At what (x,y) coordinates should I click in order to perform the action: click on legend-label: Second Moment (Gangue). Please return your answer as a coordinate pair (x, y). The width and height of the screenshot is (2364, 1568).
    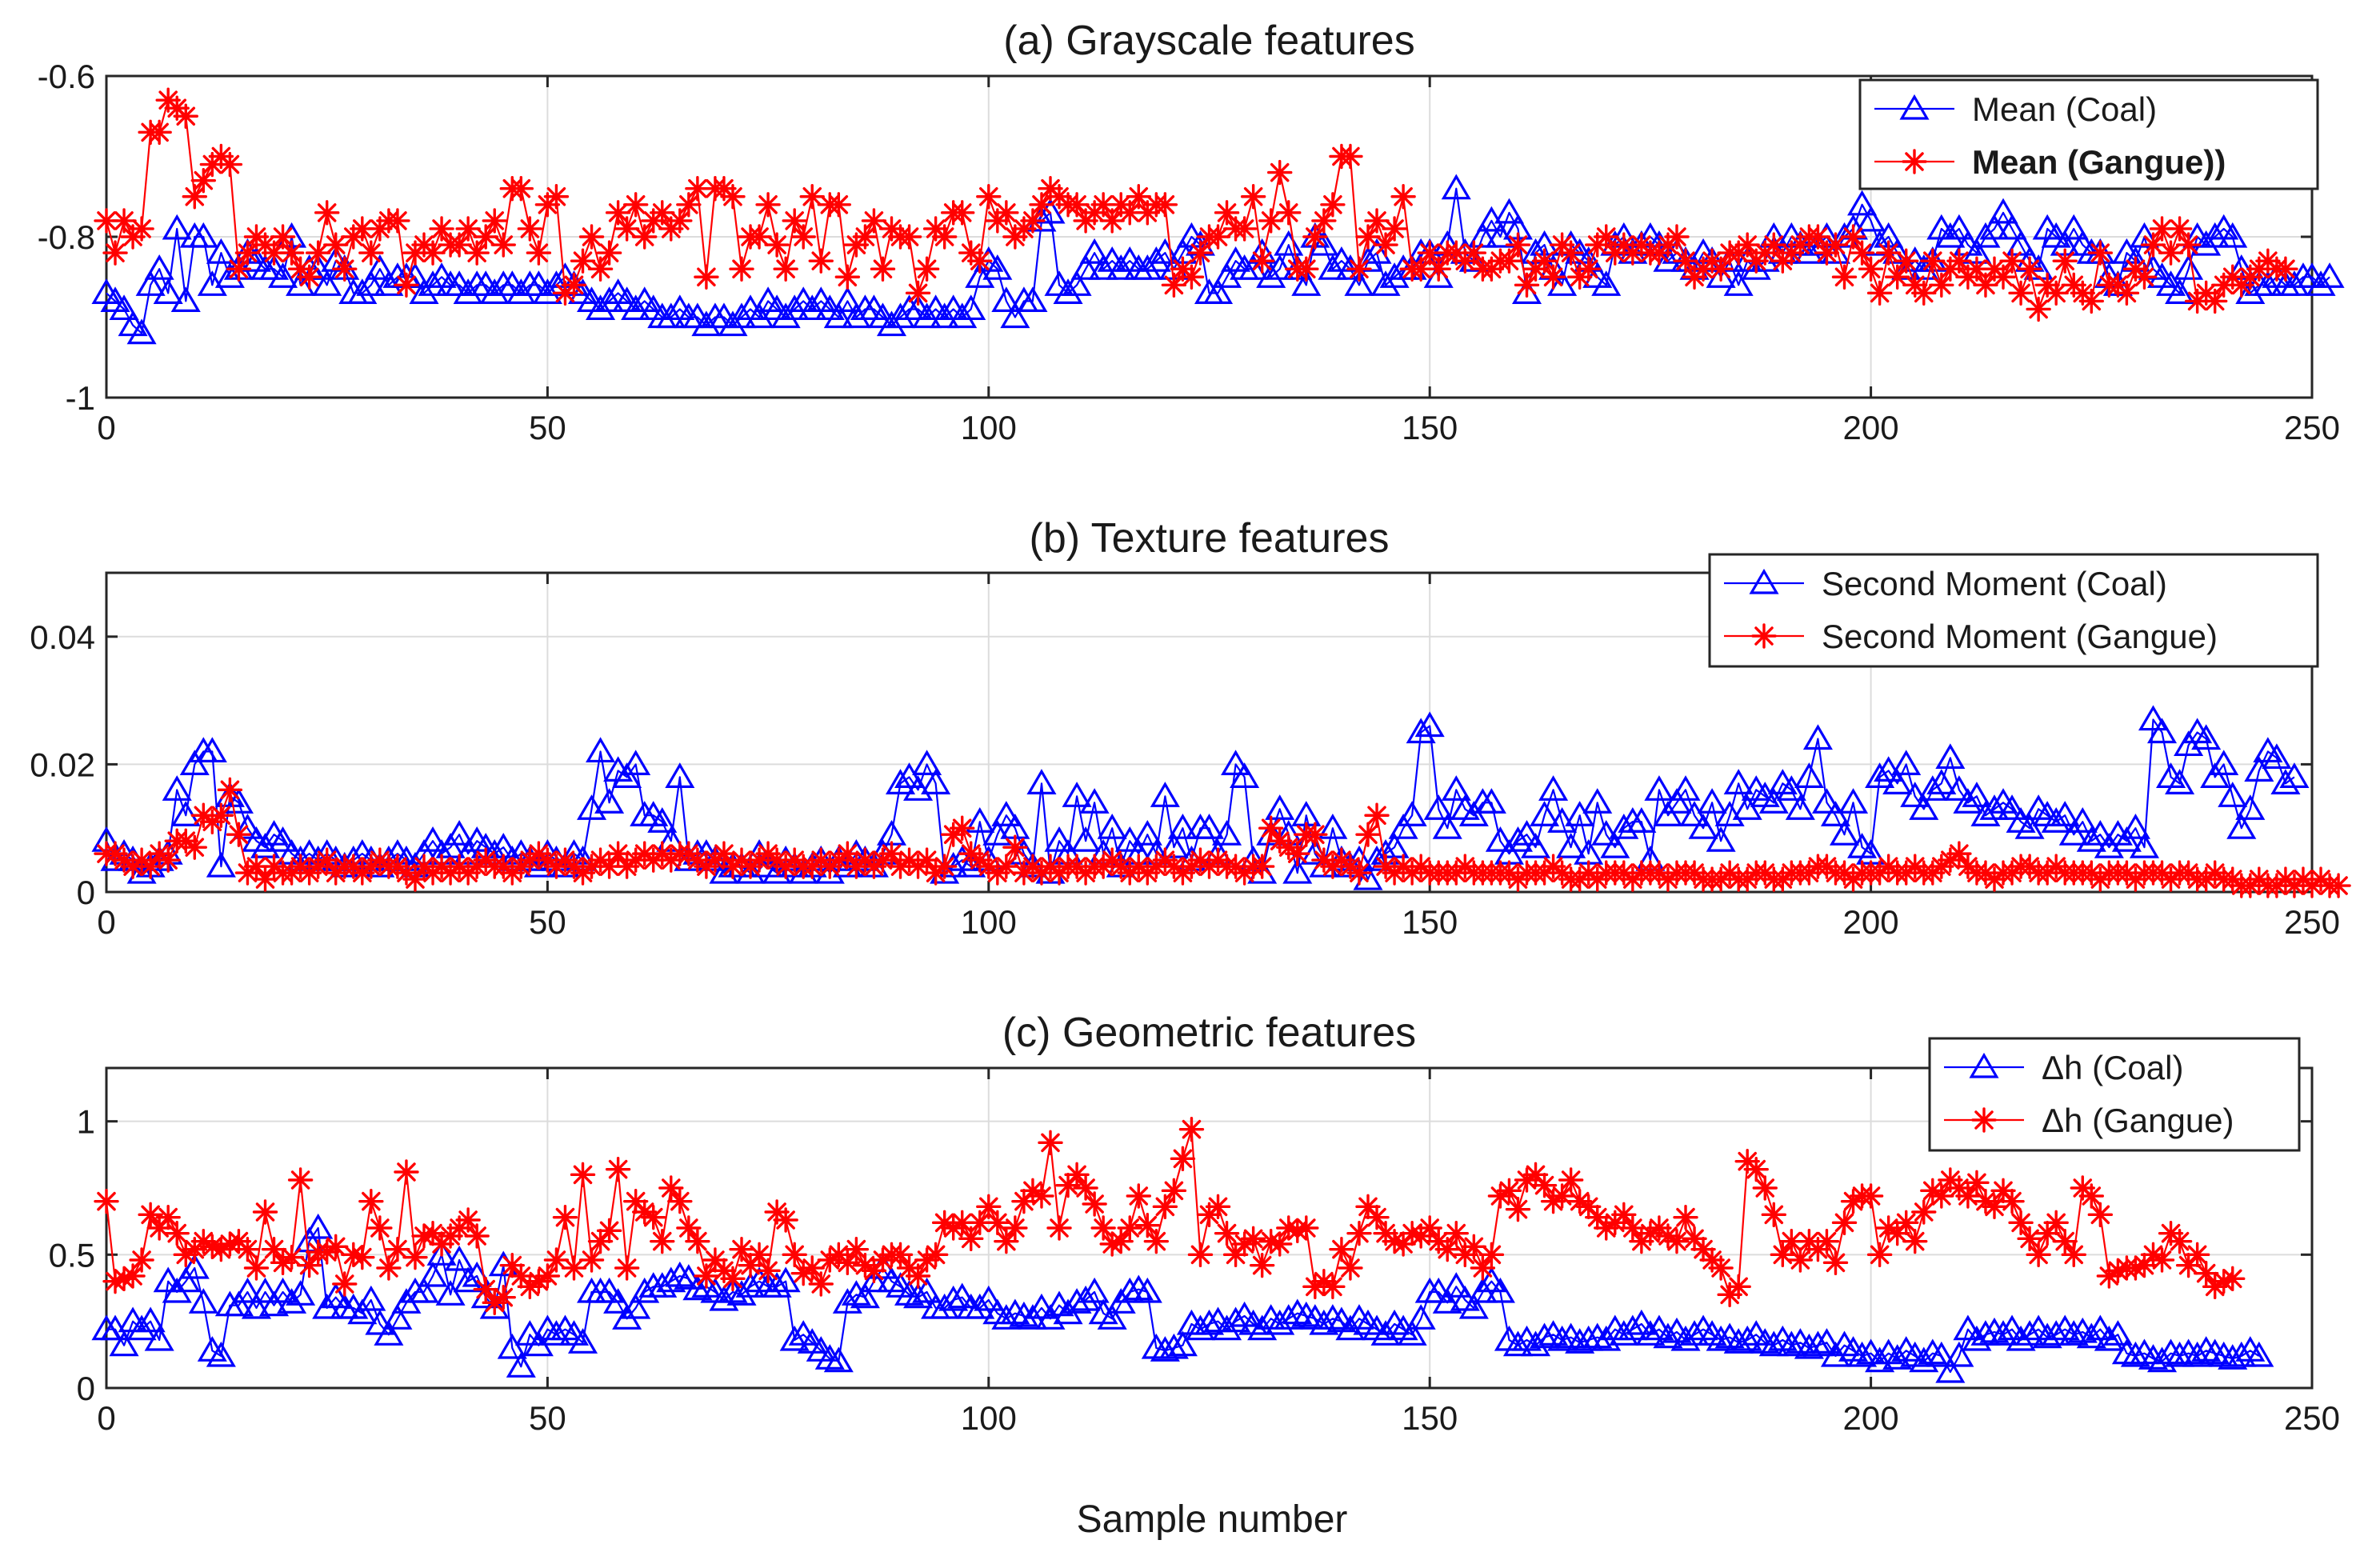
    Looking at the image, I should click on (2020, 636).